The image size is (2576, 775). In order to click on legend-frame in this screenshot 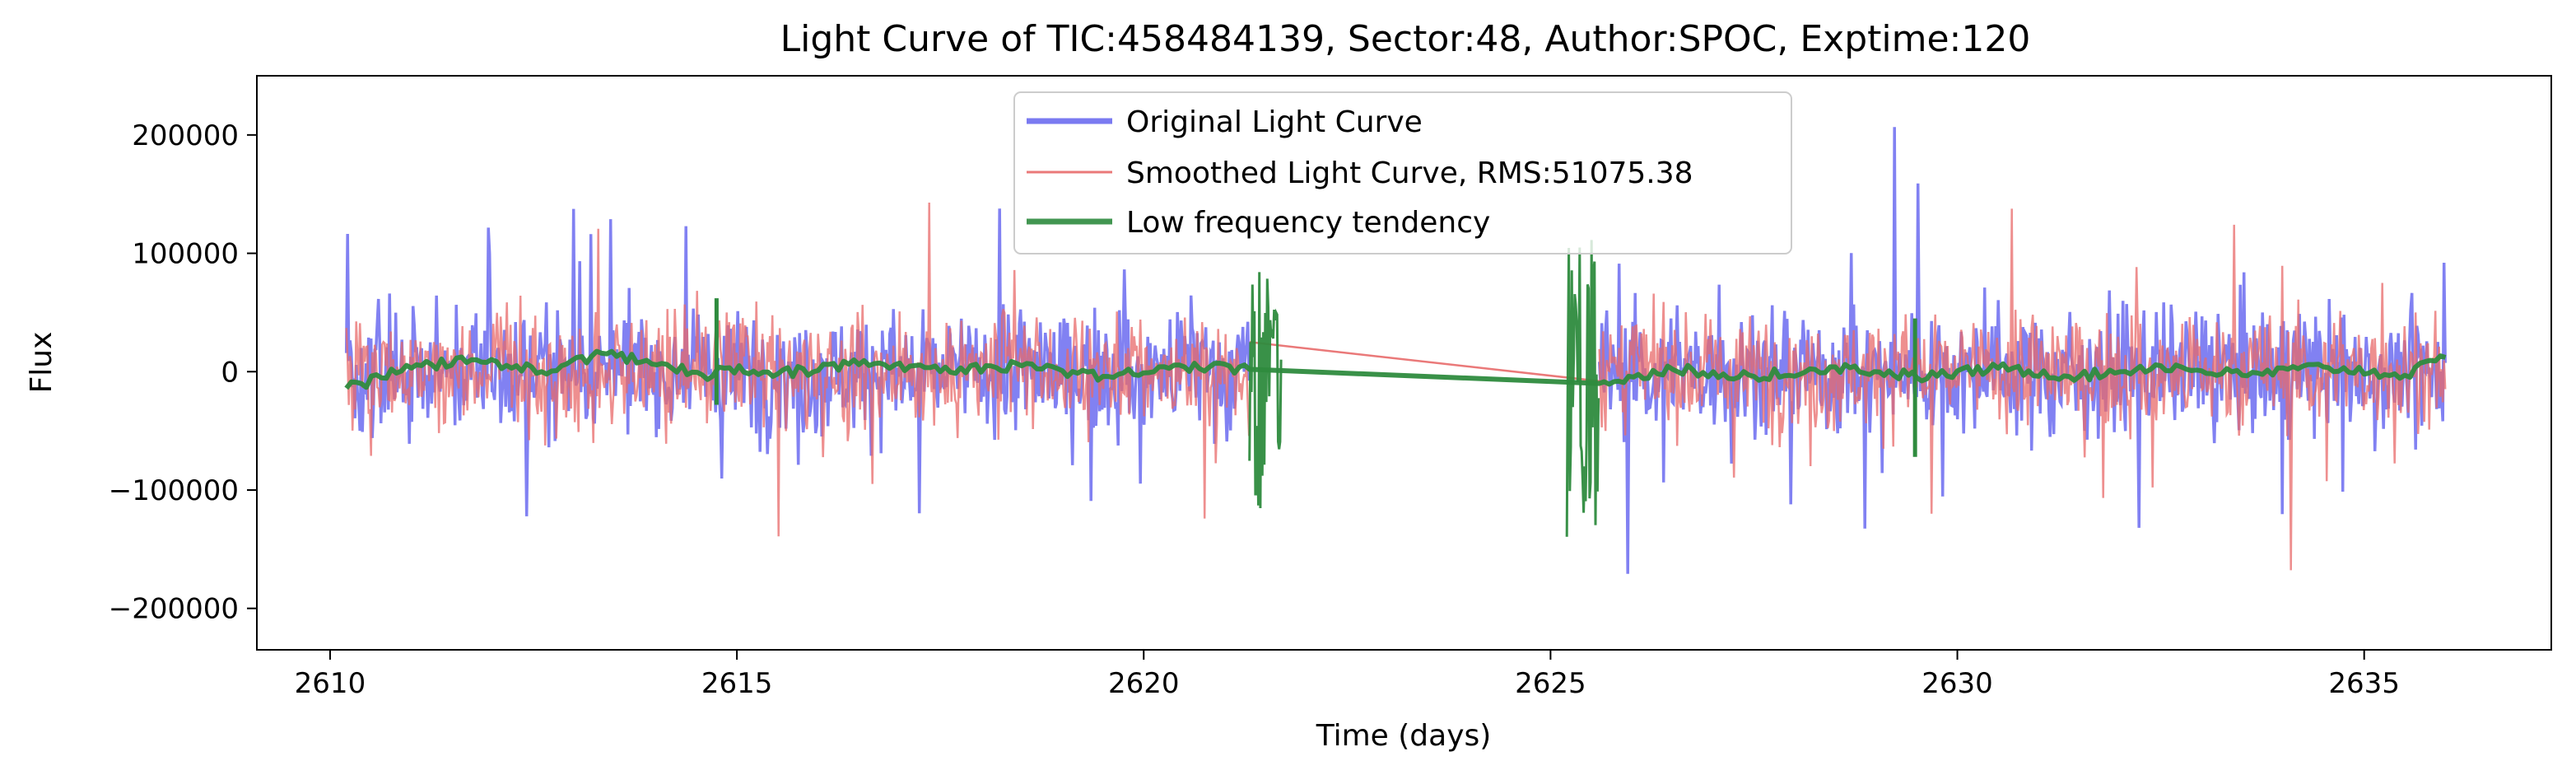, I will do `click(1402, 172)`.